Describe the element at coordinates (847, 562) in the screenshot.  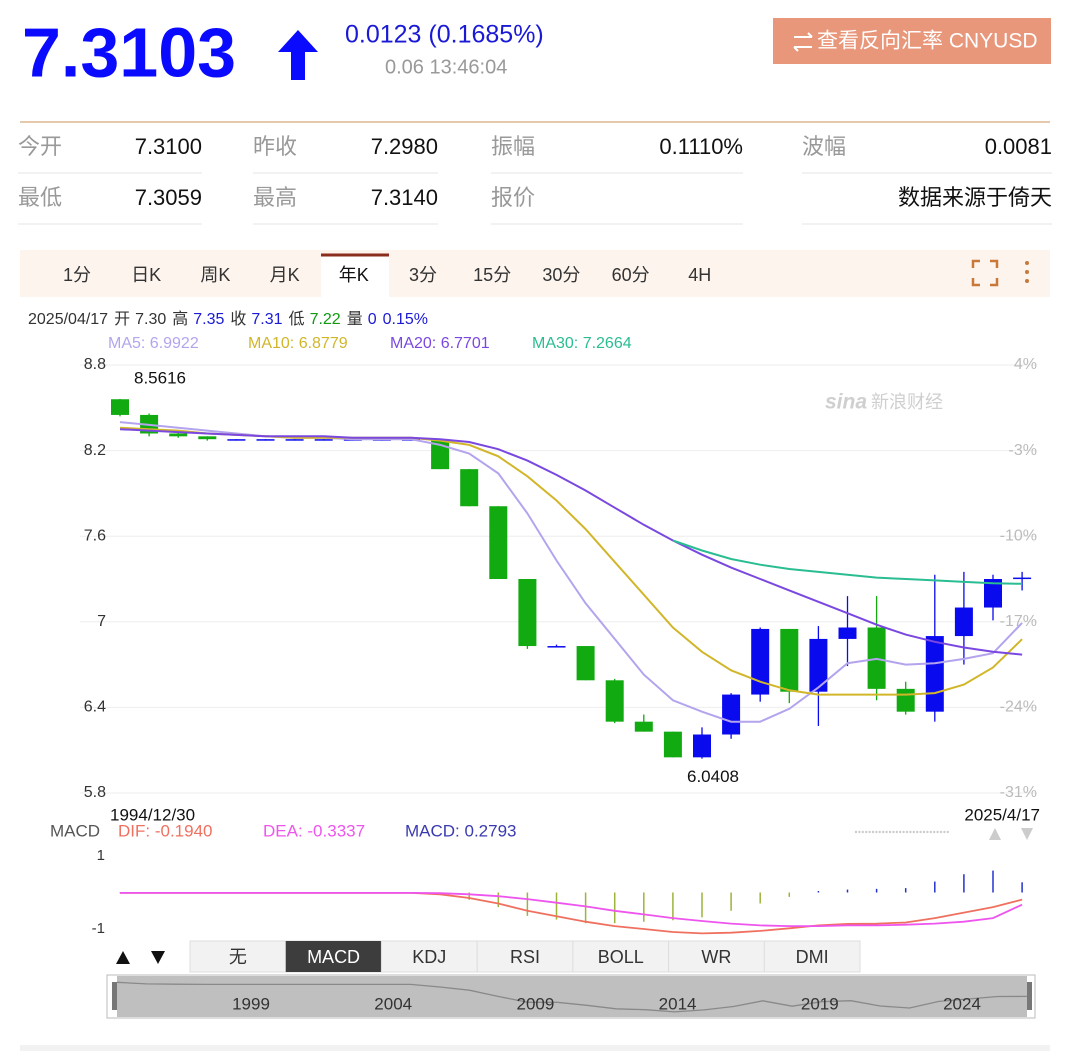
I see `ma-line` at that location.